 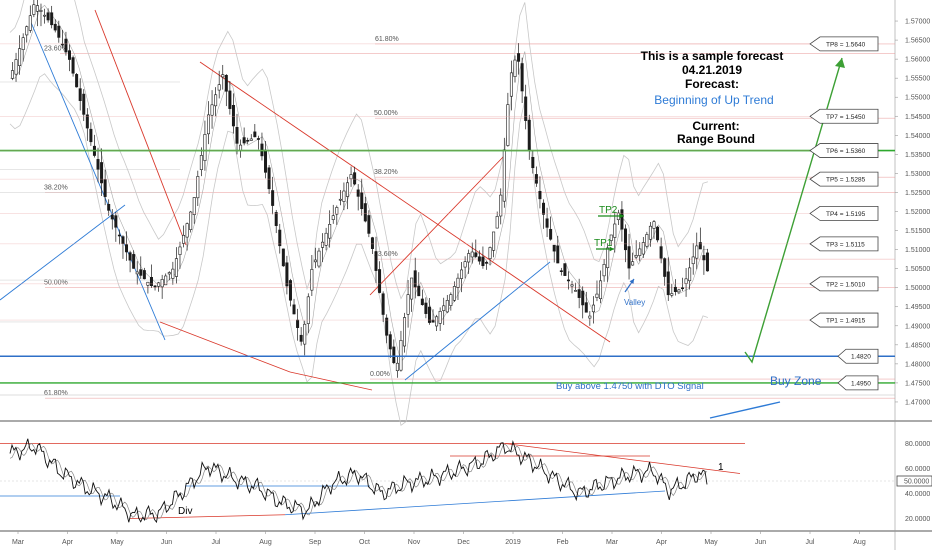 What do you see at coordinates (917, 326) in the screenshot?
I see `price-tick-label: 1.49000` at bounding box center [917, 326].